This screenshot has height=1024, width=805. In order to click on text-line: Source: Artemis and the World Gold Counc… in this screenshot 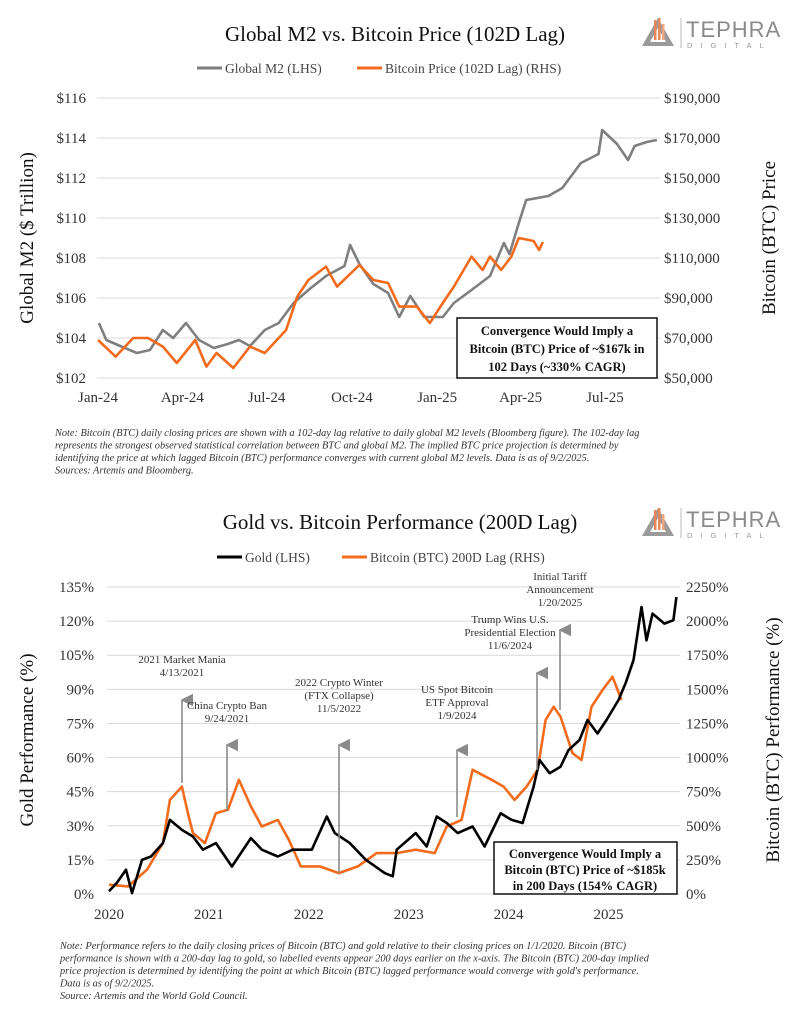, I will do `click(154, 996)`.